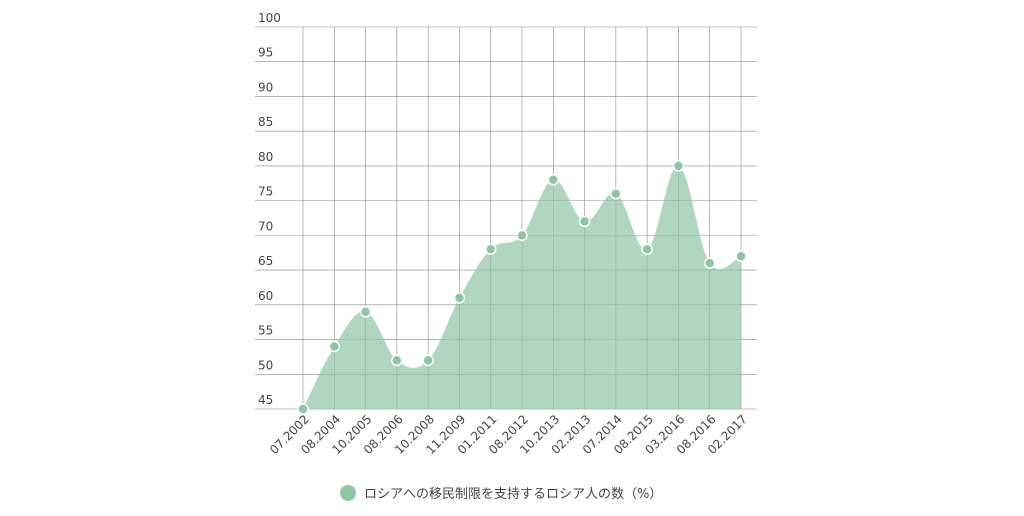 The height and width of the screenshot is (516, 1024). What do you see at coordinates (265, 365) in the screenshot?
I see `y-tick-label: 50` at bounding box center [265, 365].